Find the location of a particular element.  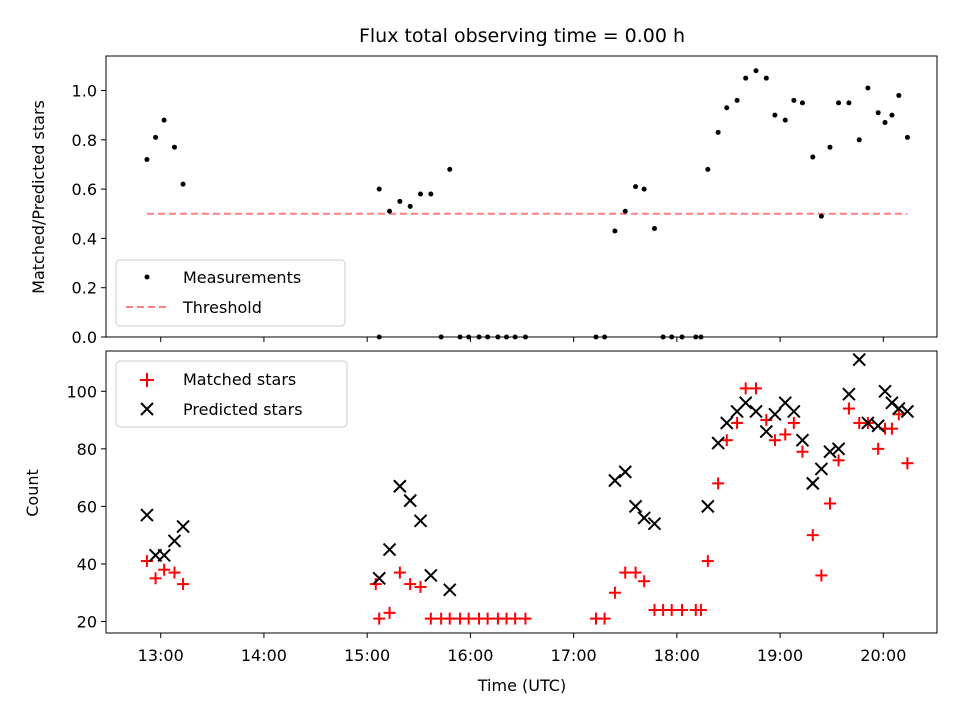

x-tick-label: 14:00 is located at coordinates (264, 655).